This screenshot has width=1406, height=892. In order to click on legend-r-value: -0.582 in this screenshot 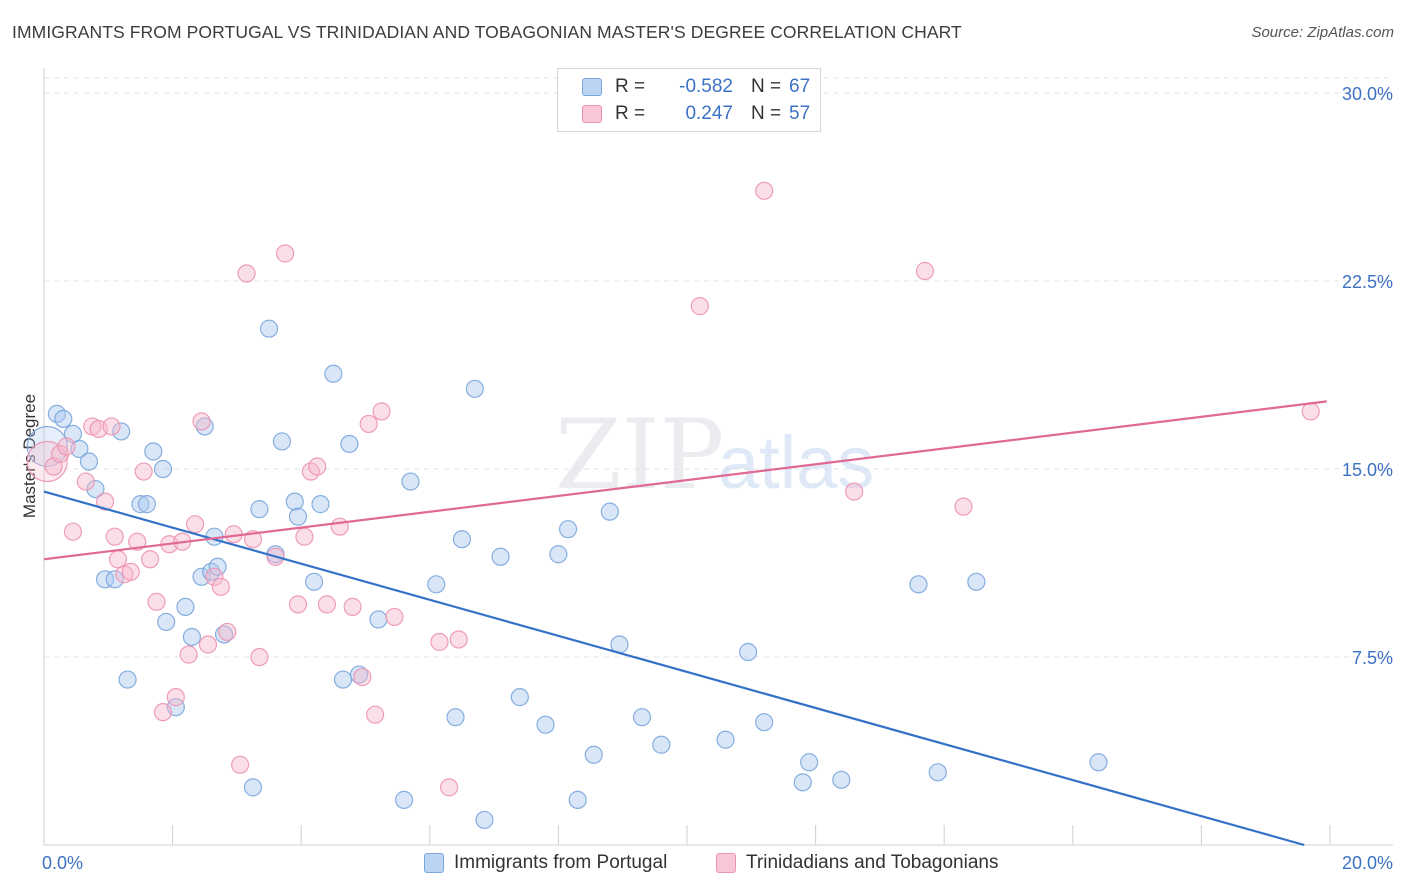, I will do `click(706, 86)`.